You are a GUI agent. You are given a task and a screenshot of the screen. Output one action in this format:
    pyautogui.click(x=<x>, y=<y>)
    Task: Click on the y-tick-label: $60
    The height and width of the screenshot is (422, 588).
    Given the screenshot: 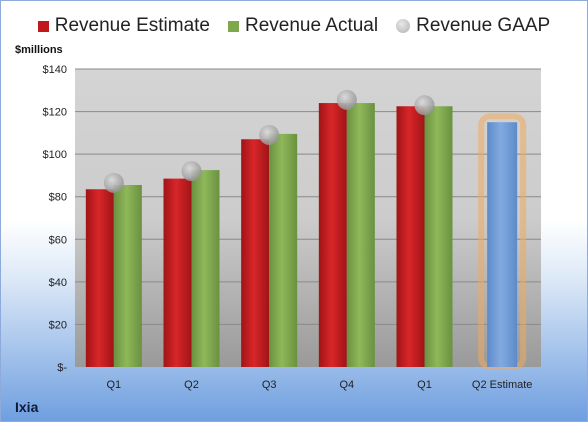 What is the action you would take?
    pyautogui.click(x=58, y=240)
    